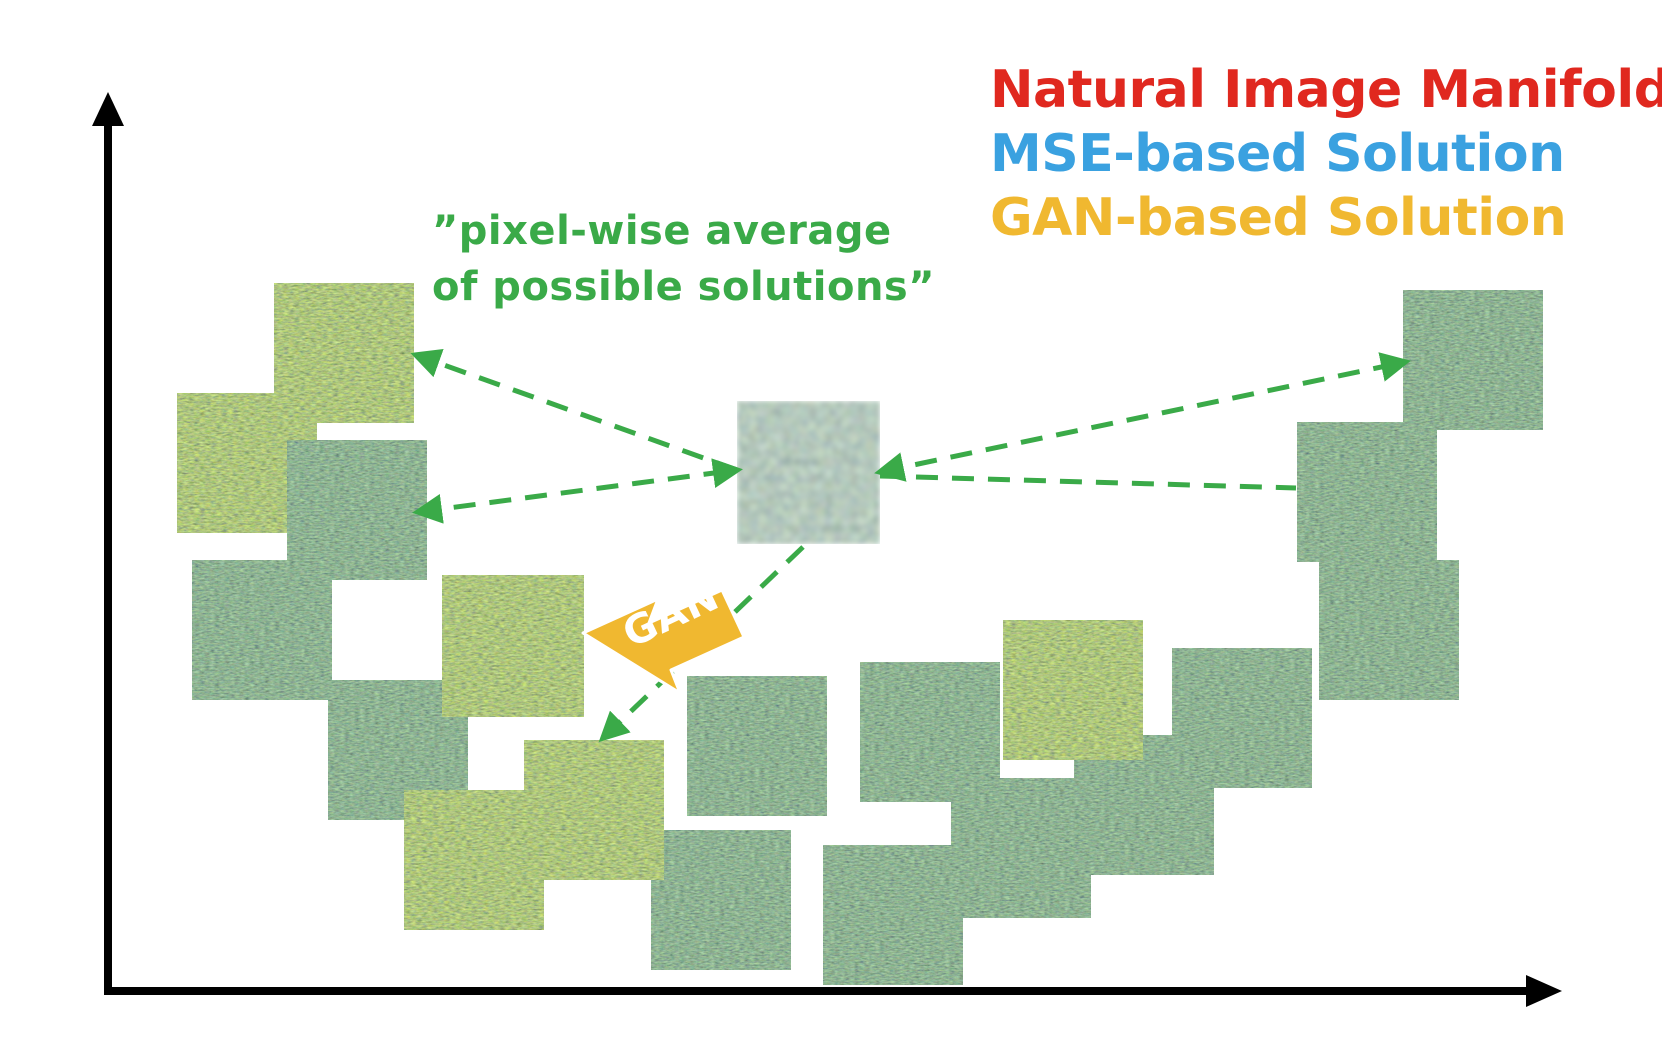 This screenshot has height=1051, width=1662. What do you see at coordinates (108, 109) in the screenshot?
I see `y-axis-arrowhead` at bounding box center [108, 109].